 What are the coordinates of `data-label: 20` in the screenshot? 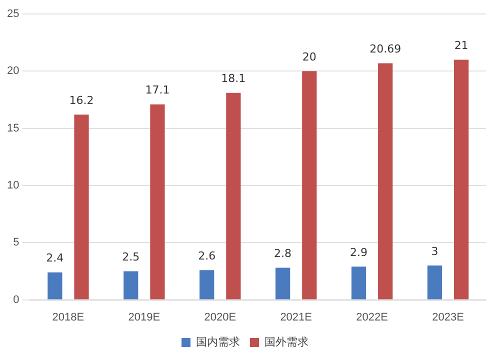 It's located at (309, 57).